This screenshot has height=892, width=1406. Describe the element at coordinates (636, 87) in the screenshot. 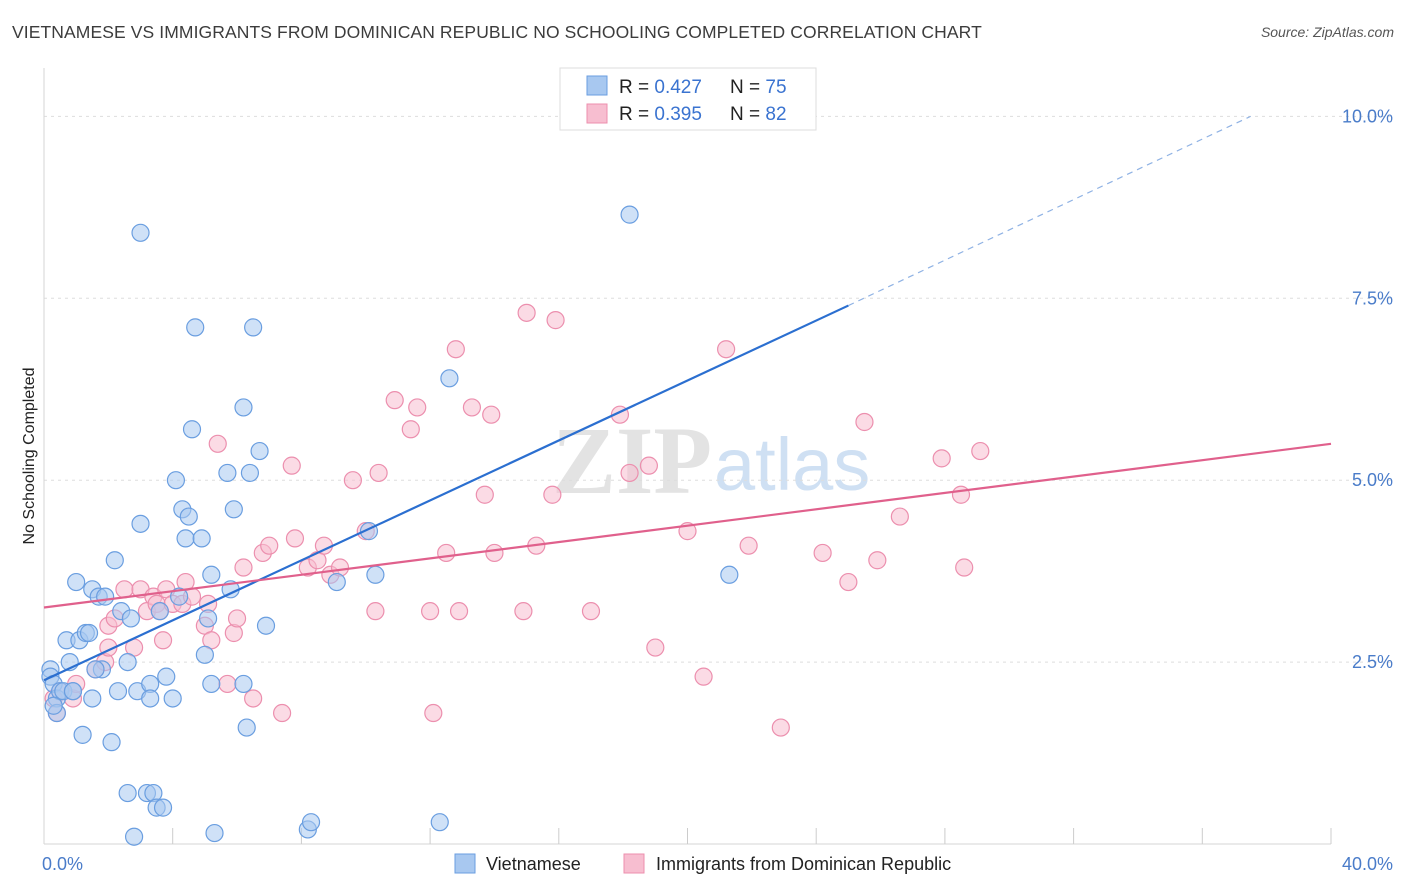

I see `legend-r-label-1: R =` at that location.